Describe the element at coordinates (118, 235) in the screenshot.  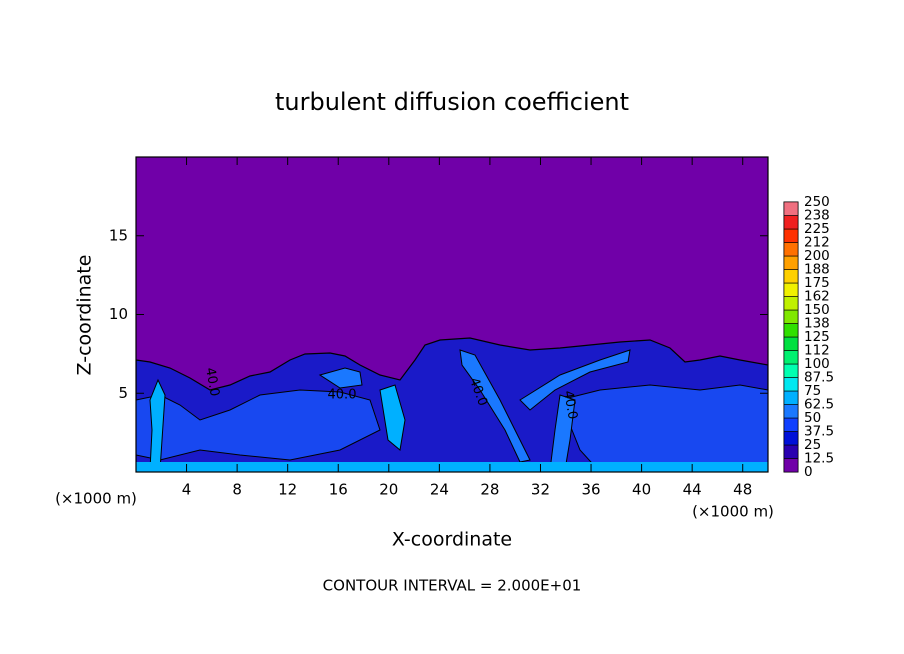
I see `y-tick-label: 15` at that location.